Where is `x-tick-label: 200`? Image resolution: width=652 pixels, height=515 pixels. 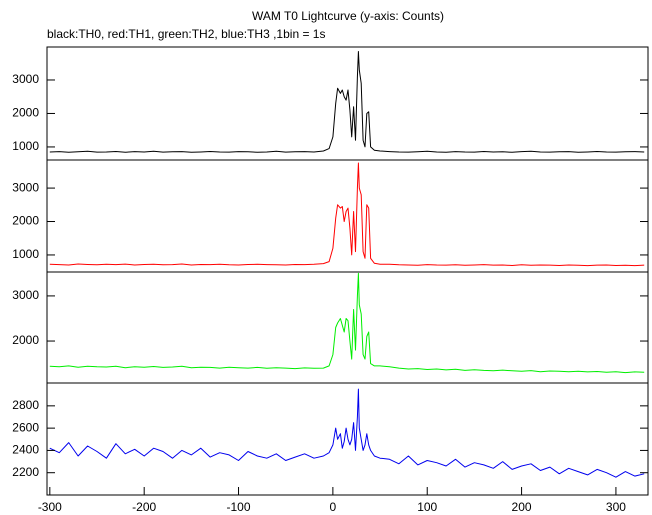
x-tick-label: 200 is located at coordinates (522, 507).